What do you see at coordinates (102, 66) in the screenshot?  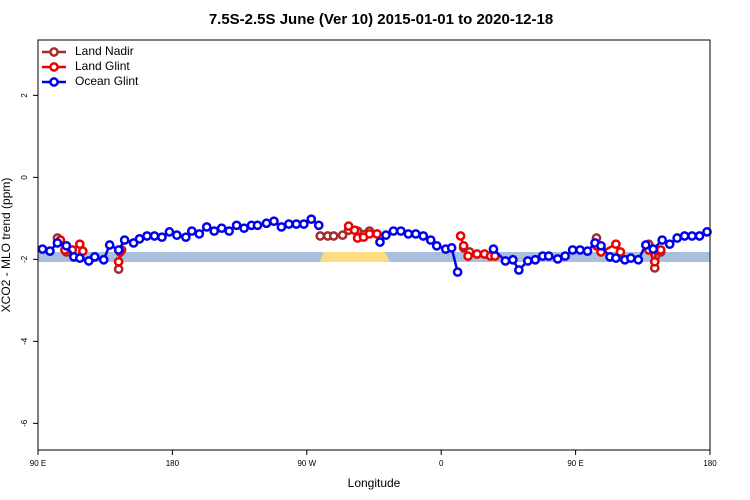 I see `legend-label: Land Glint` at bounding box center [102, 66].